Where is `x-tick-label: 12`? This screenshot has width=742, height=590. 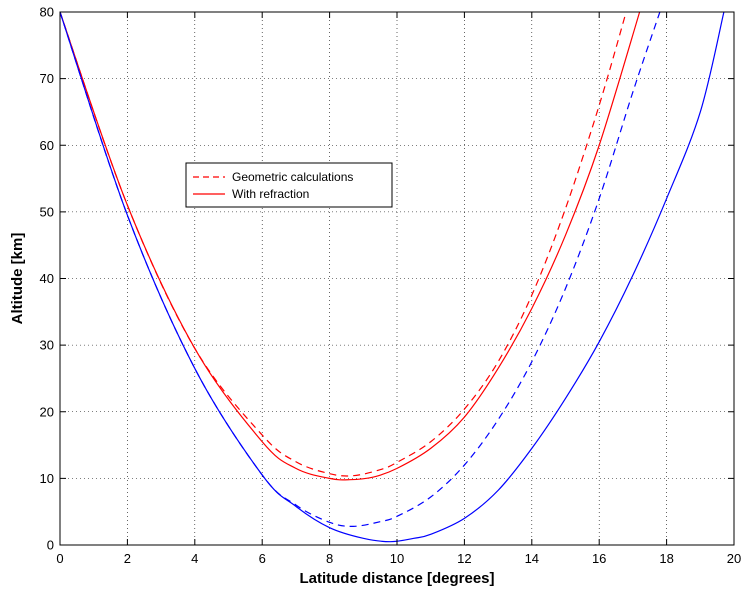 x-tick-label: 12 is located at coordinates (464, 558).